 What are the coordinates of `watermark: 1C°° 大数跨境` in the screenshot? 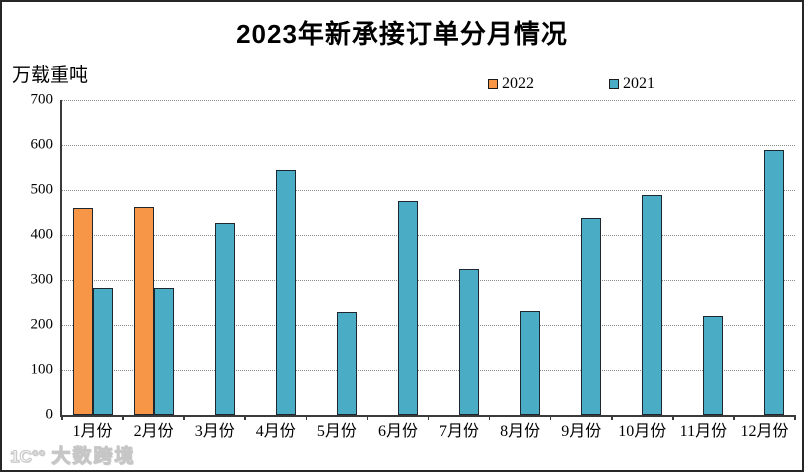 It's located at (72, 454).